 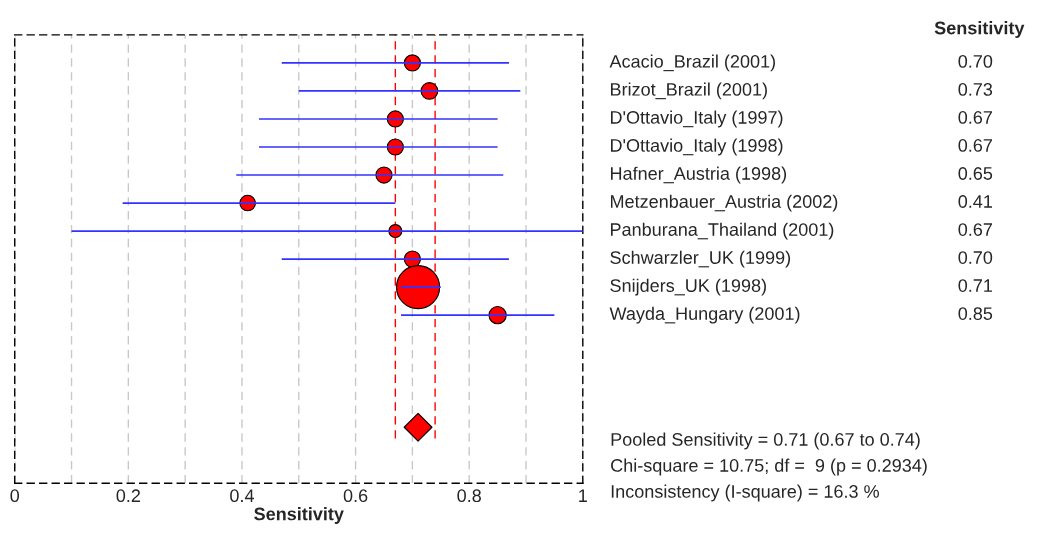 What do you see at coordinates (692, 63) in the screenshot?
I see `y-tick-label: Acacio_Brazil (2001)` at bounding box center [692, 63].